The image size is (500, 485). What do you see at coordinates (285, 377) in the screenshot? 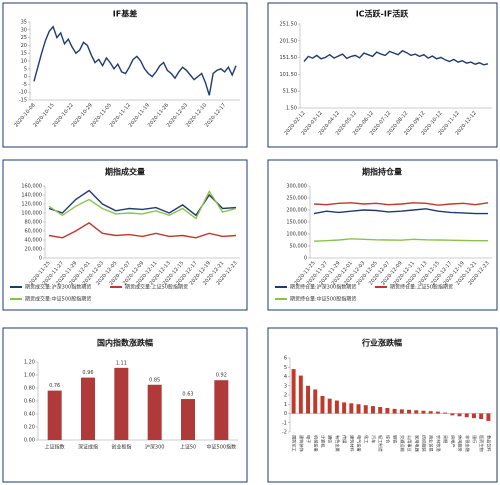
I see `y-tick-label: 4` at bounding box center [285, 377].